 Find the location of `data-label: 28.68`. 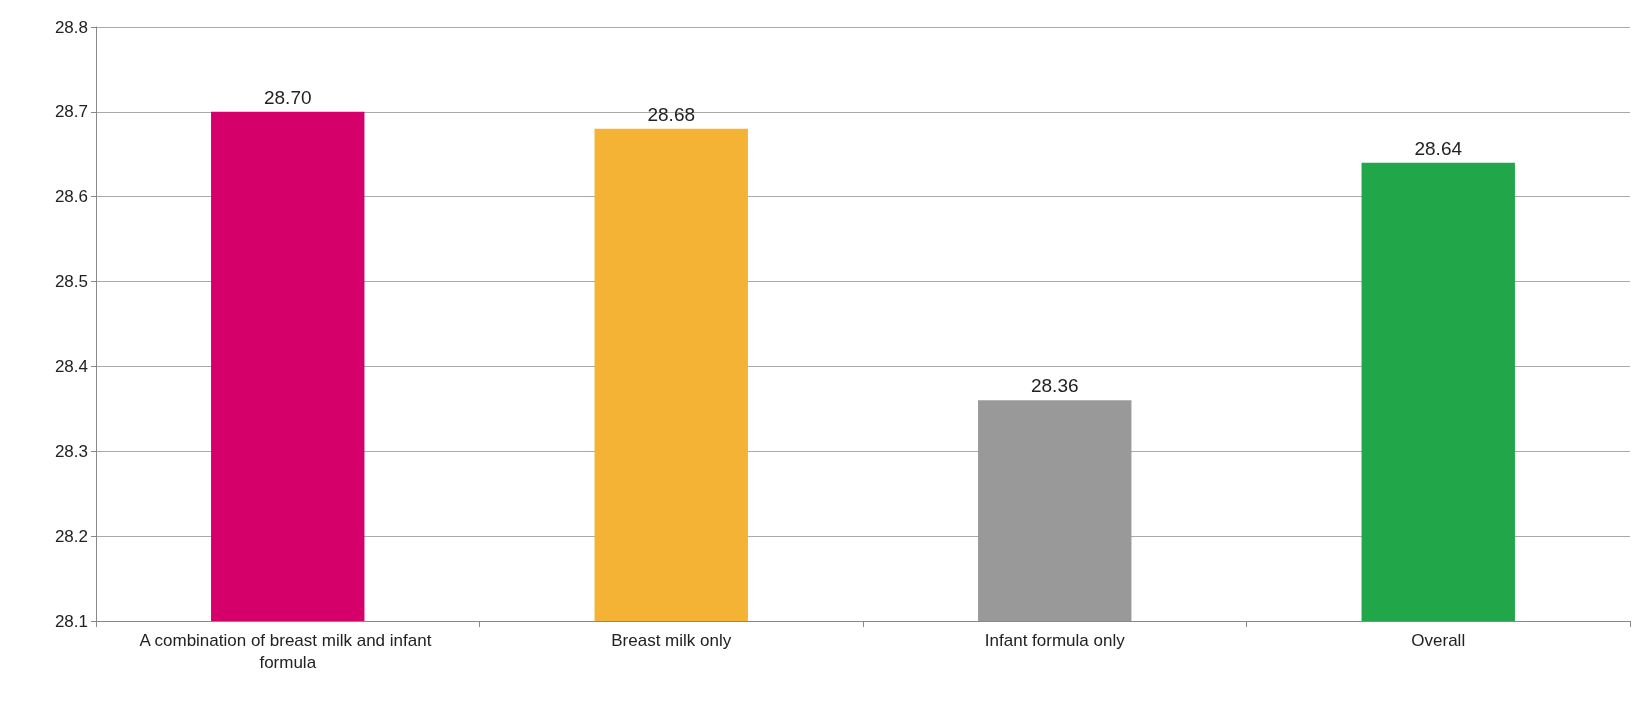

data-label: 28.68 is located at coordinates (671, 114).